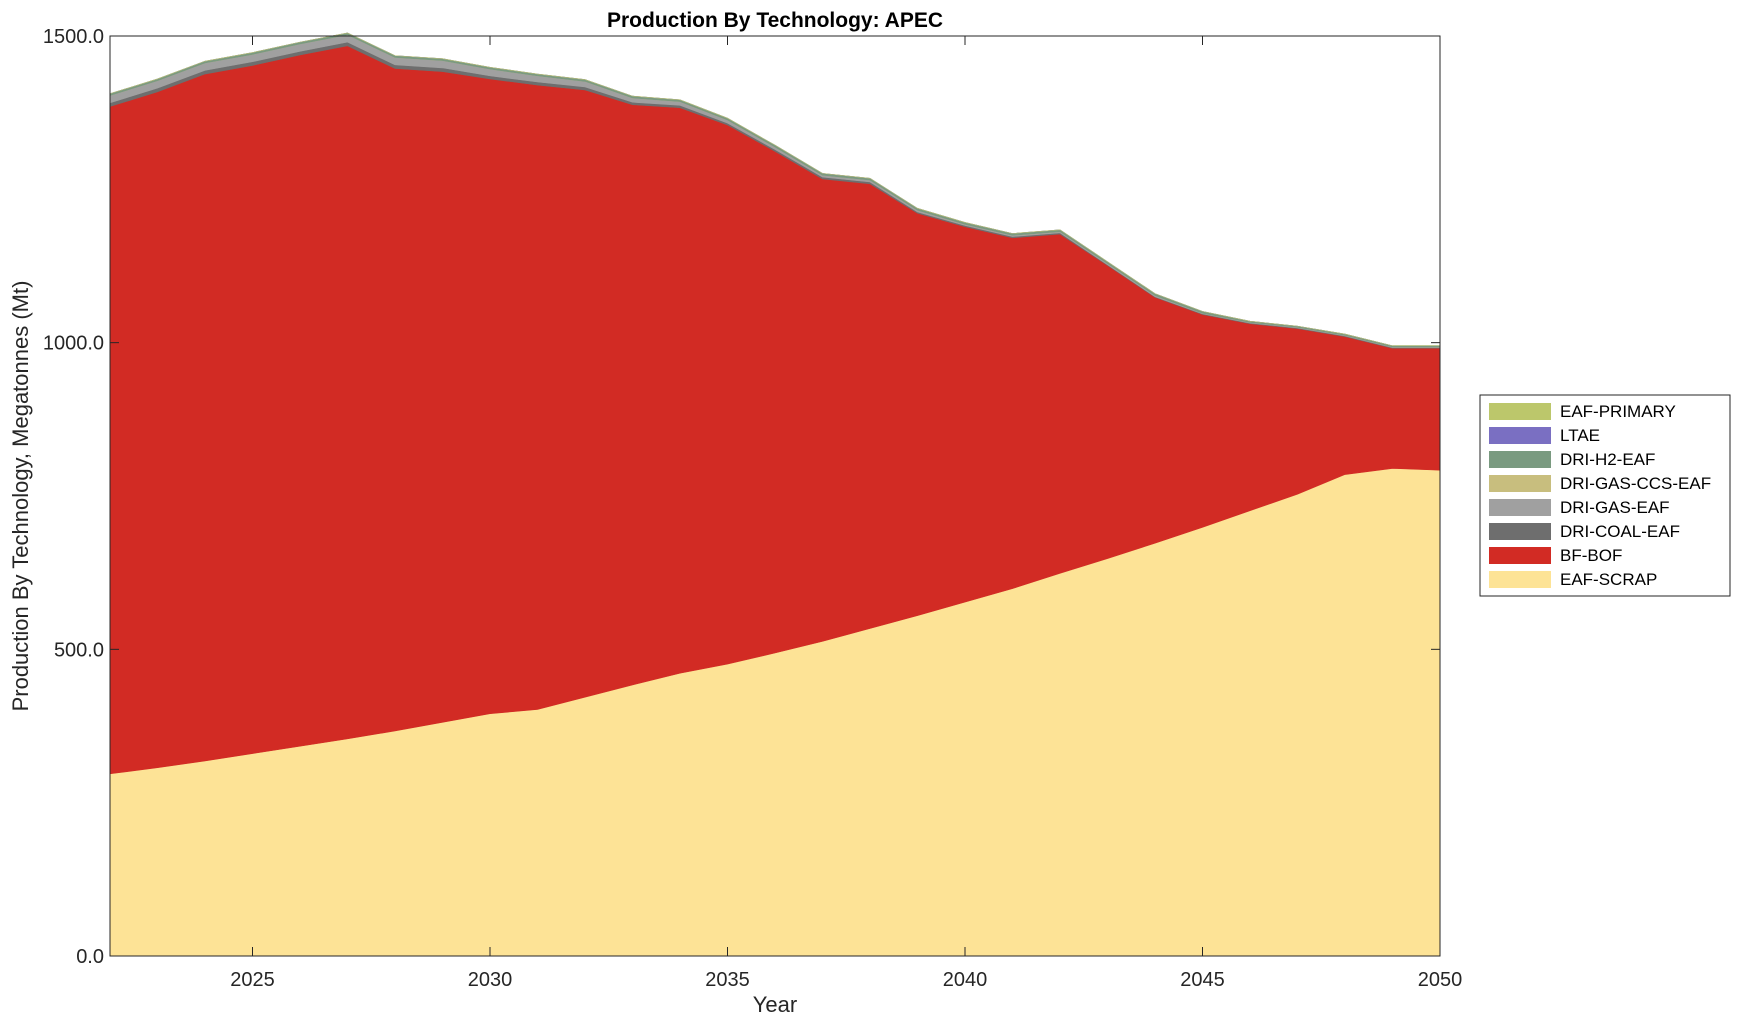  Describe the element at coordinates (1618, 411) in the screenshot. I see `legend-label-eaf-primary: EAF-PRIMARY` at that location.